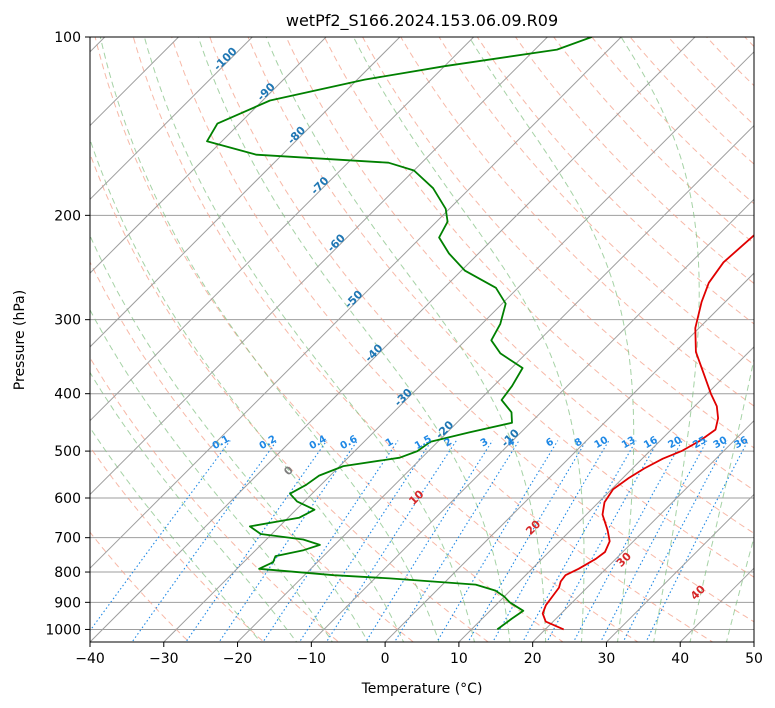 This screenshot has height=708, width=775. What do you see at coordinates (390, 442) in the screenshot?
I see `mixing-ratio-label: 1` at bounding box center [390, 442].